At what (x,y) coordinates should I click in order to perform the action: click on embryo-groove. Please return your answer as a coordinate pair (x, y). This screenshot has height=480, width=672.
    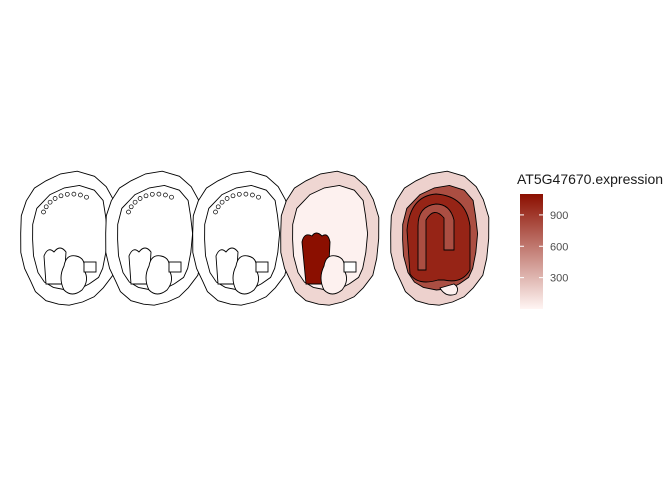
    Looking at the image, I should click on (436, 237).